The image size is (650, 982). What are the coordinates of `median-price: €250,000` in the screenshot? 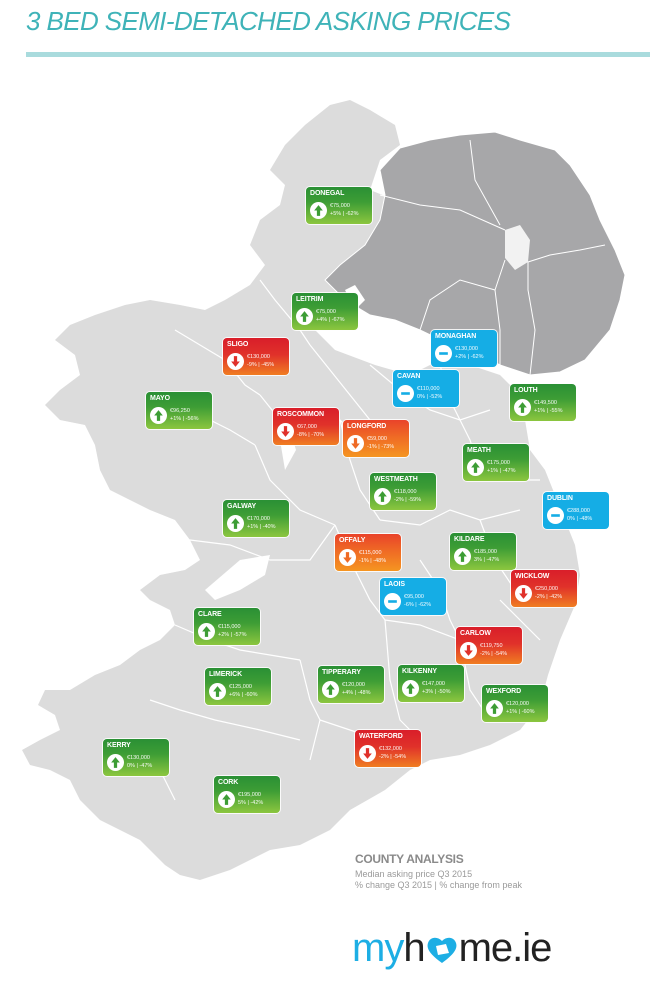 It's located at (546, 589).